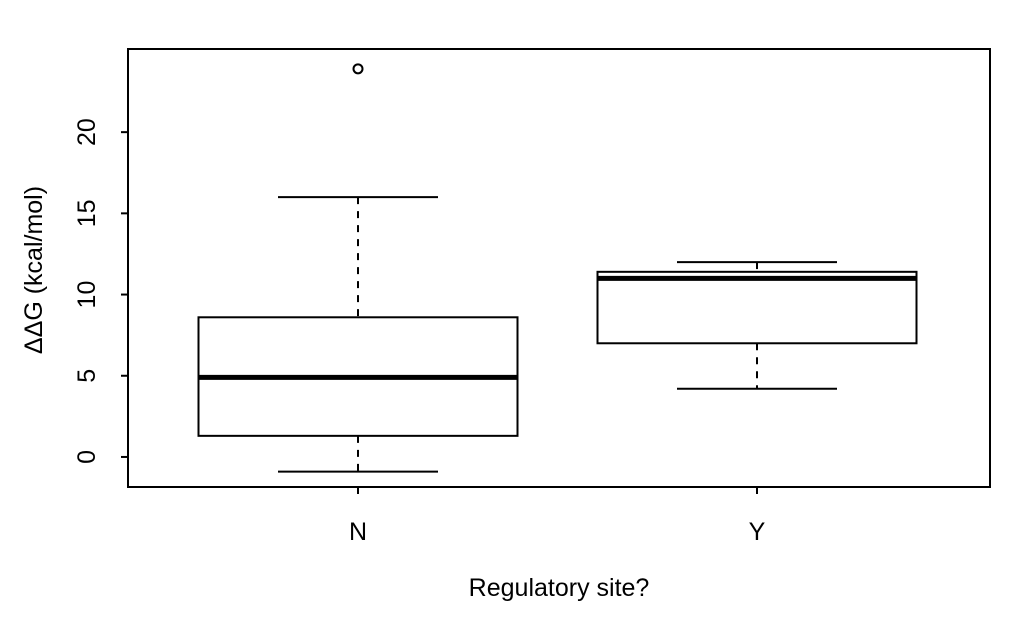  Describe the element at coordinates (757, 532) in the screenshot. I see `x-tick-label: Y` at that location.